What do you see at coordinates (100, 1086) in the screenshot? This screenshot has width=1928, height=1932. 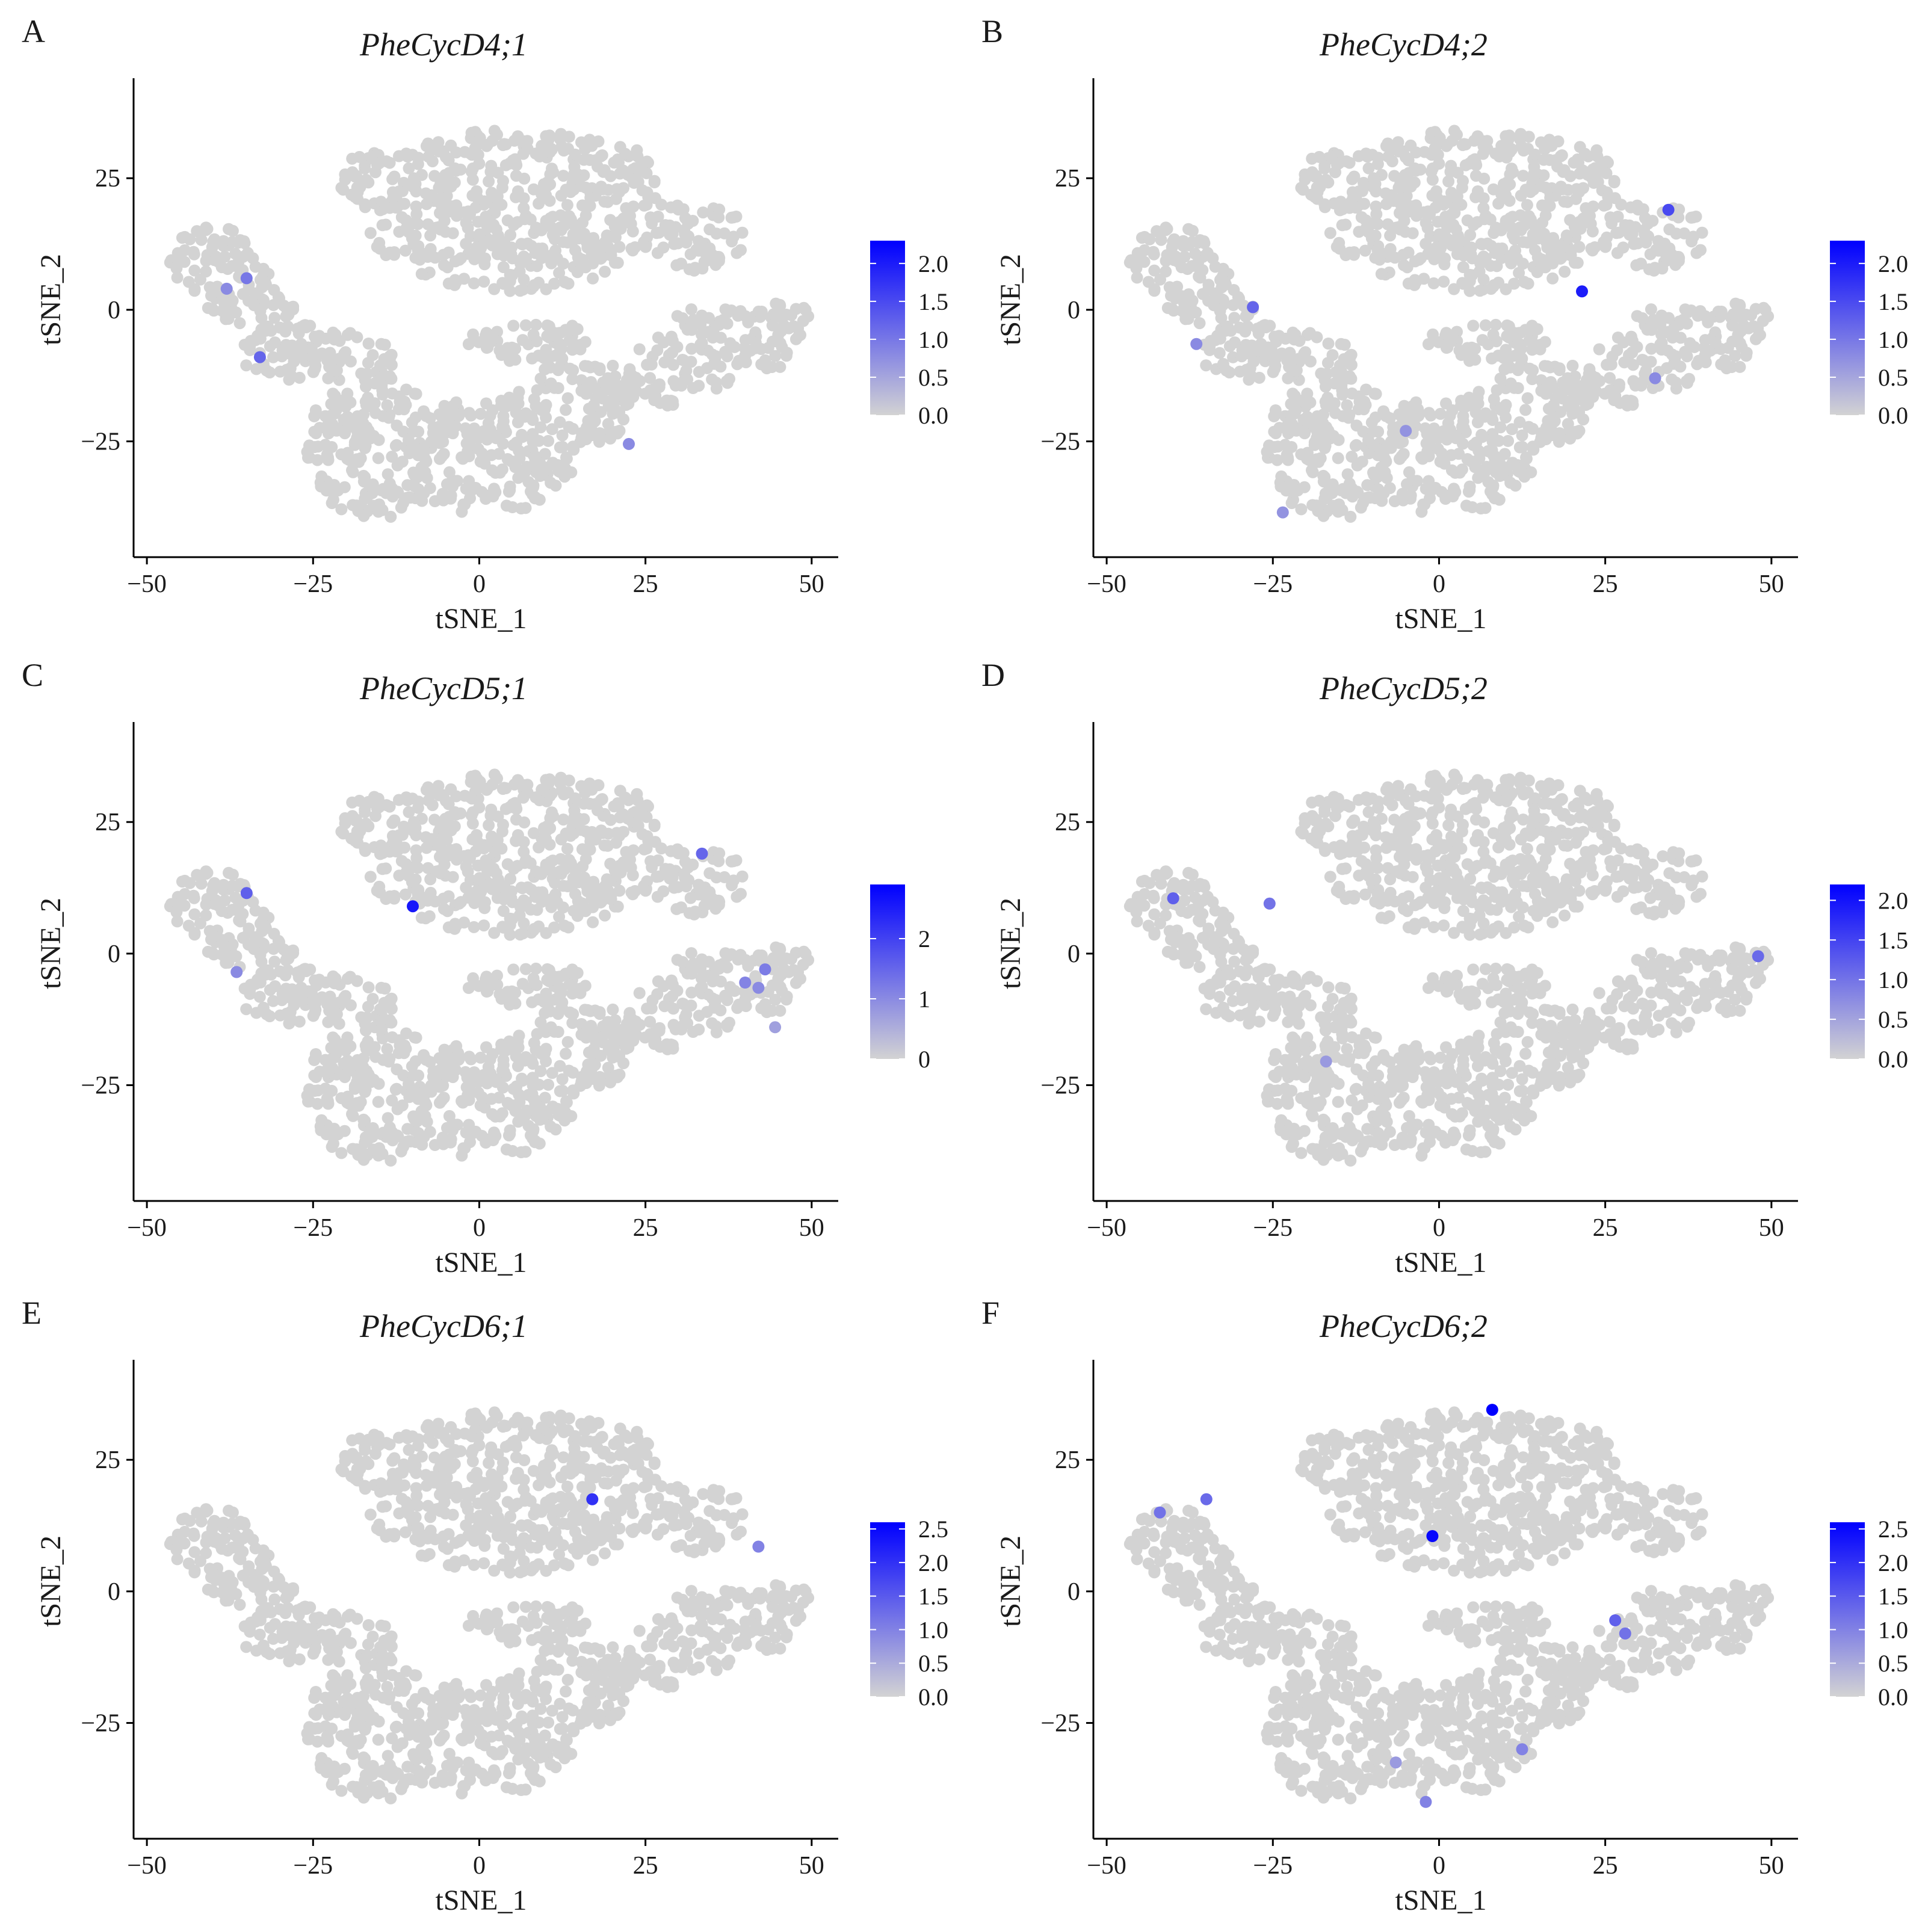 I see `y-tick-label: −25` at bounding box center [100, 1086].